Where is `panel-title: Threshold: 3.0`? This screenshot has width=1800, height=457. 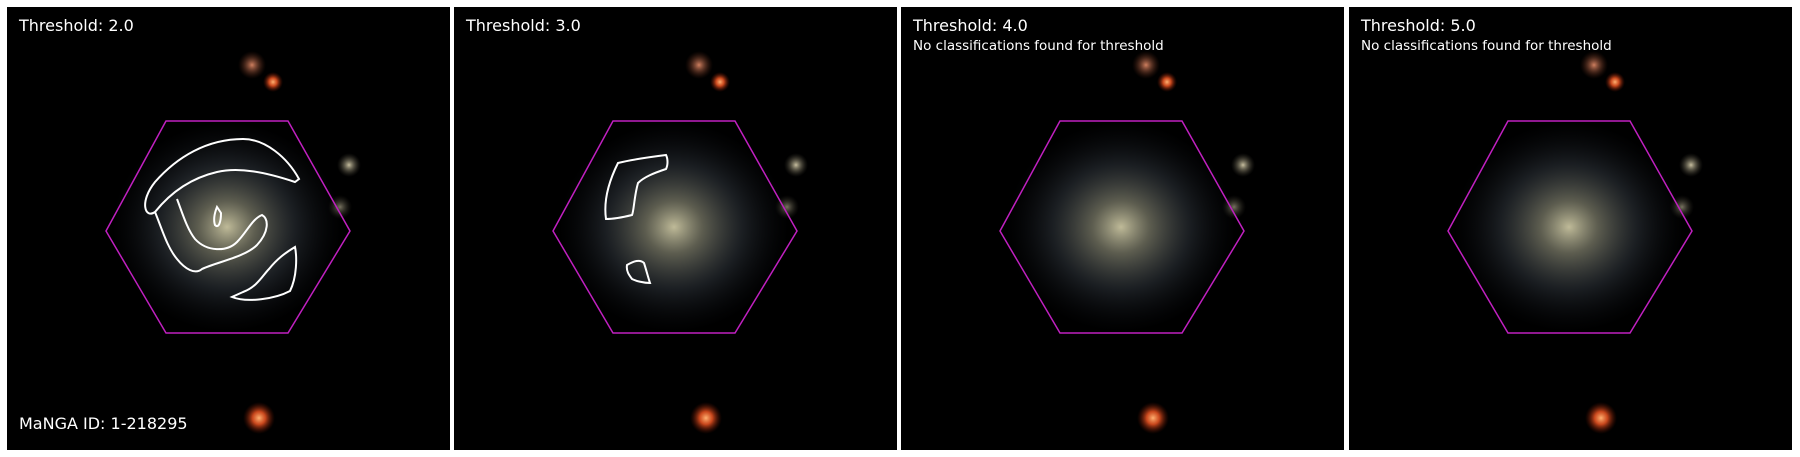 panel-title: Threshold: 3.0 is located at coordinates (523, 25).